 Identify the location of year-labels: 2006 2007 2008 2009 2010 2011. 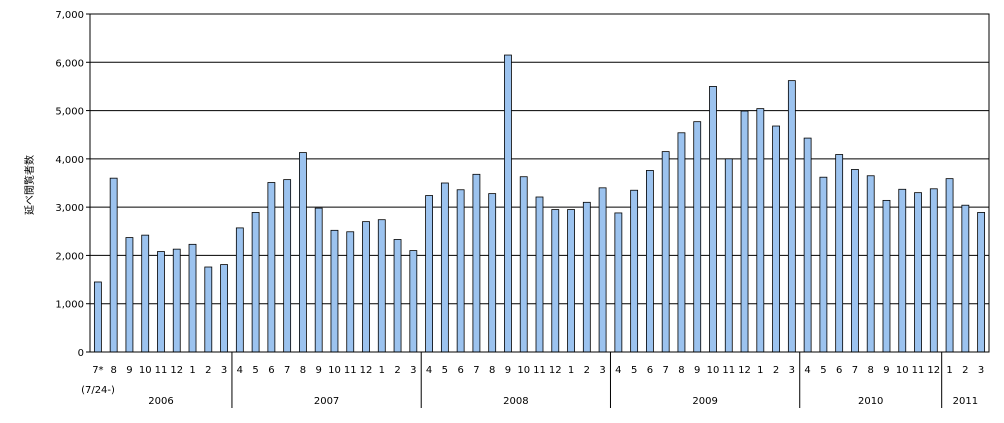
(563, 401).